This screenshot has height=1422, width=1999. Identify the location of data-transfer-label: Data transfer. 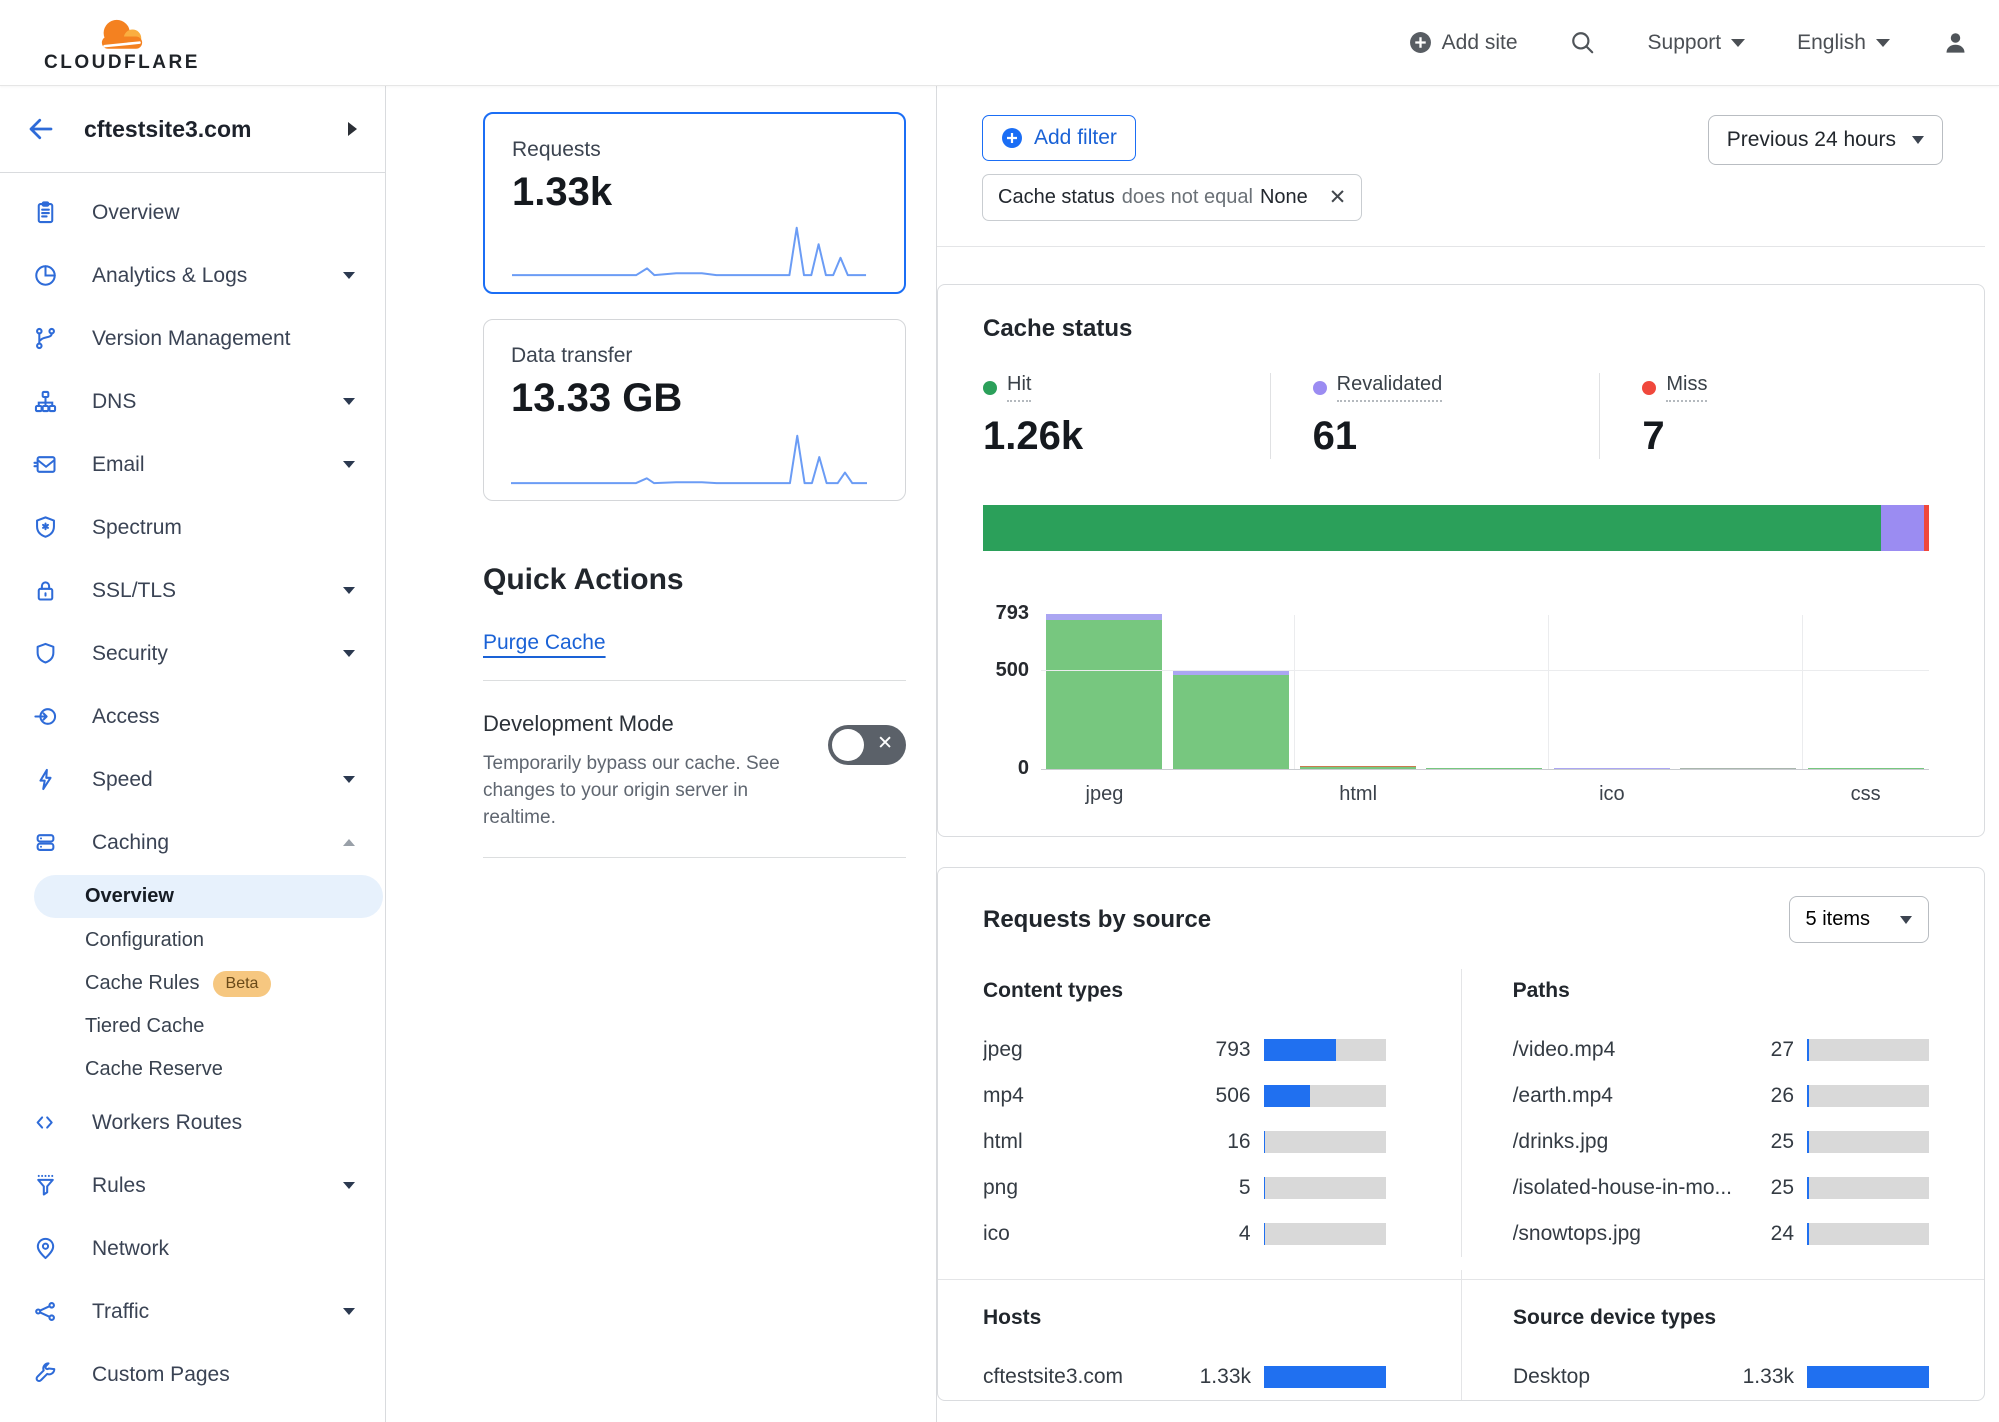
(572, 355).